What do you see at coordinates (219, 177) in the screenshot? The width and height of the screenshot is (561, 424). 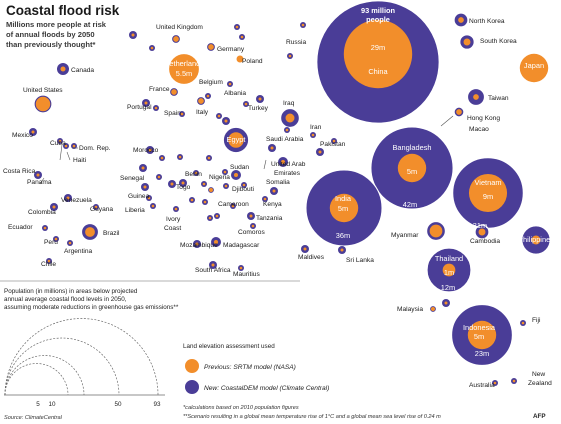 I see `label-nigeria: Nigeria` at bounding box center [219, 177].